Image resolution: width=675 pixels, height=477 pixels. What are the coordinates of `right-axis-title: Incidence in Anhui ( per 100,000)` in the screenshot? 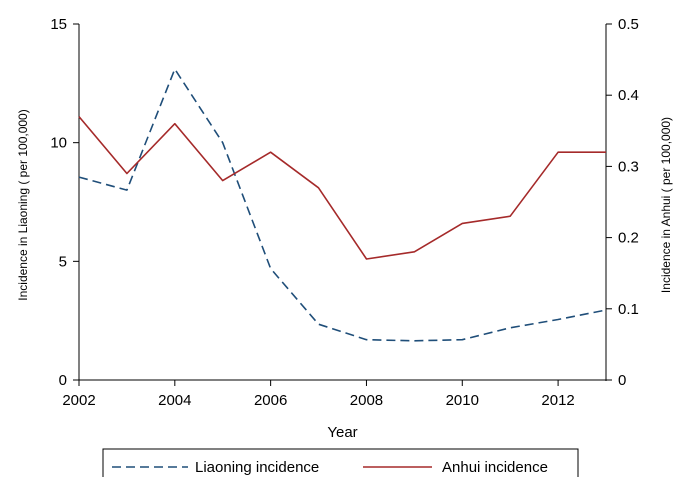 It's located at (666, 205).